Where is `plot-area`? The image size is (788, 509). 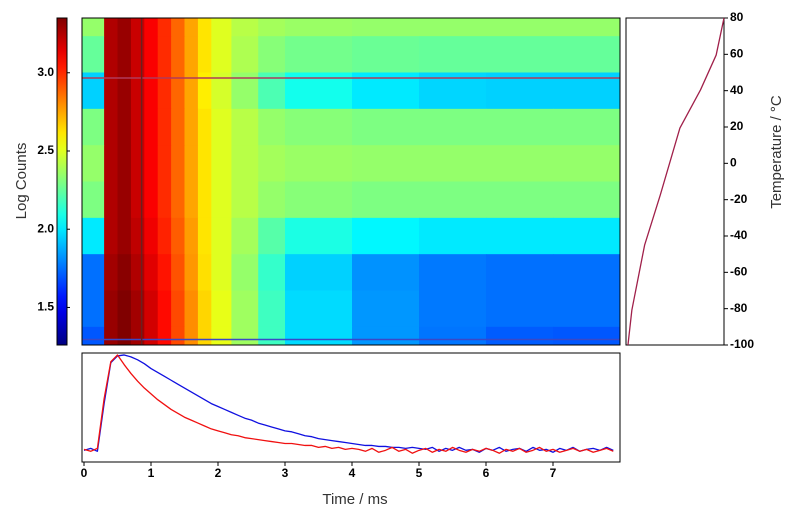 plot-area is located at coordinates (348, 404).